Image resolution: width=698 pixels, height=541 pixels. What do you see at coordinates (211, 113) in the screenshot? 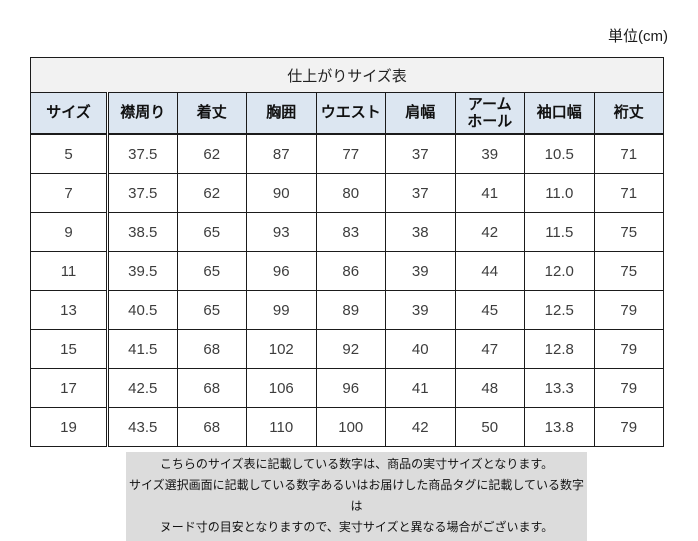
I see `column-header-2: 着丈` at bounding box center [211, 113].